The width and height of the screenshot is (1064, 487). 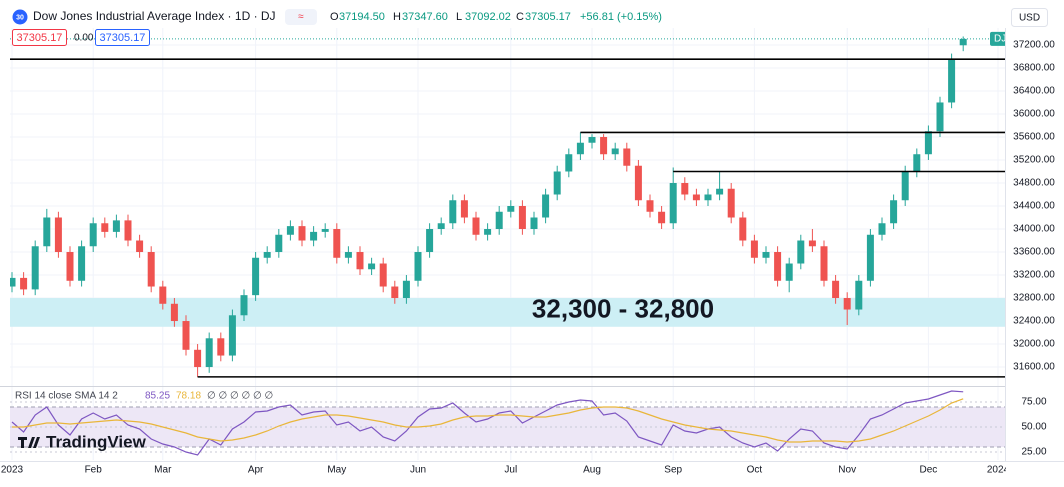 What do you see at coordinates (1034, 91) in the screenshot?
I see `y-tick-label: 36400.00` at bounding box center [1034, 91].